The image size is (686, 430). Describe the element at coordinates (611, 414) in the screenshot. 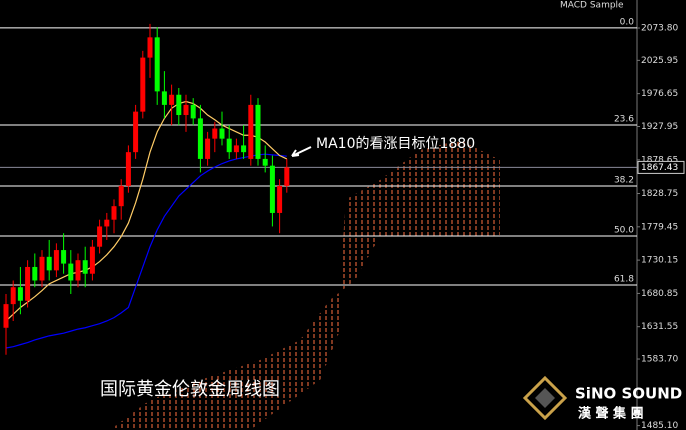

I see `logo-subtext: 漢 聲 集 團` at that location.